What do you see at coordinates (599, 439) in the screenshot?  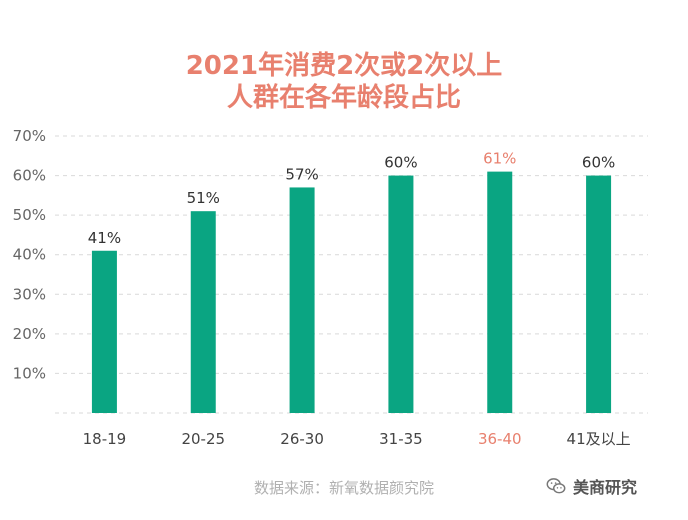 I see `x-tick-label: 41及以上` at bounding box center [599, 439].